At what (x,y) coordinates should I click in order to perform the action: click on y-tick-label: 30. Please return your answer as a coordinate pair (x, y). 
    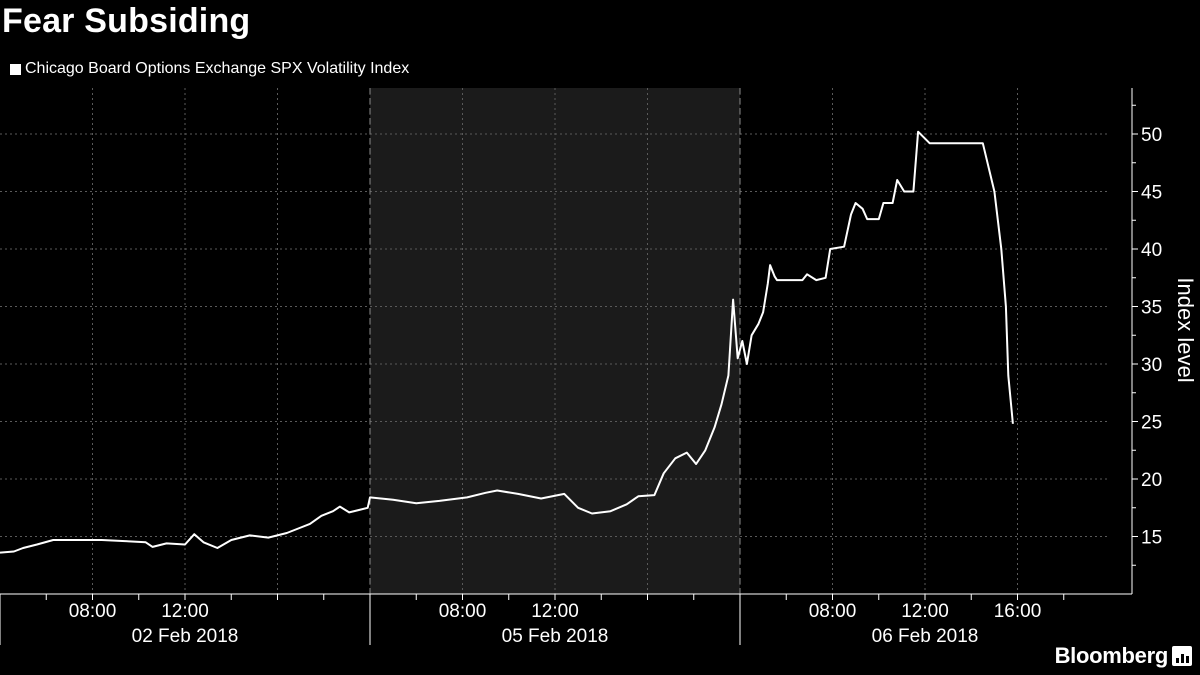
    Looking at the image, I should click on (1151, 365).